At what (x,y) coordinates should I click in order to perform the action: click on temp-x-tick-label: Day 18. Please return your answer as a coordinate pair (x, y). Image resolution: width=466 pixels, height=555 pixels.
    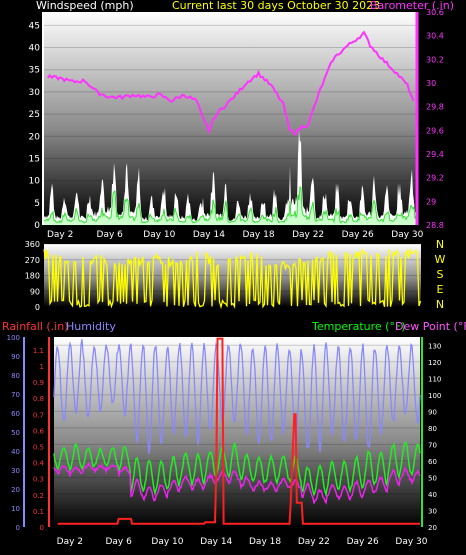
    Looking at the image, I should click on (265, 542).